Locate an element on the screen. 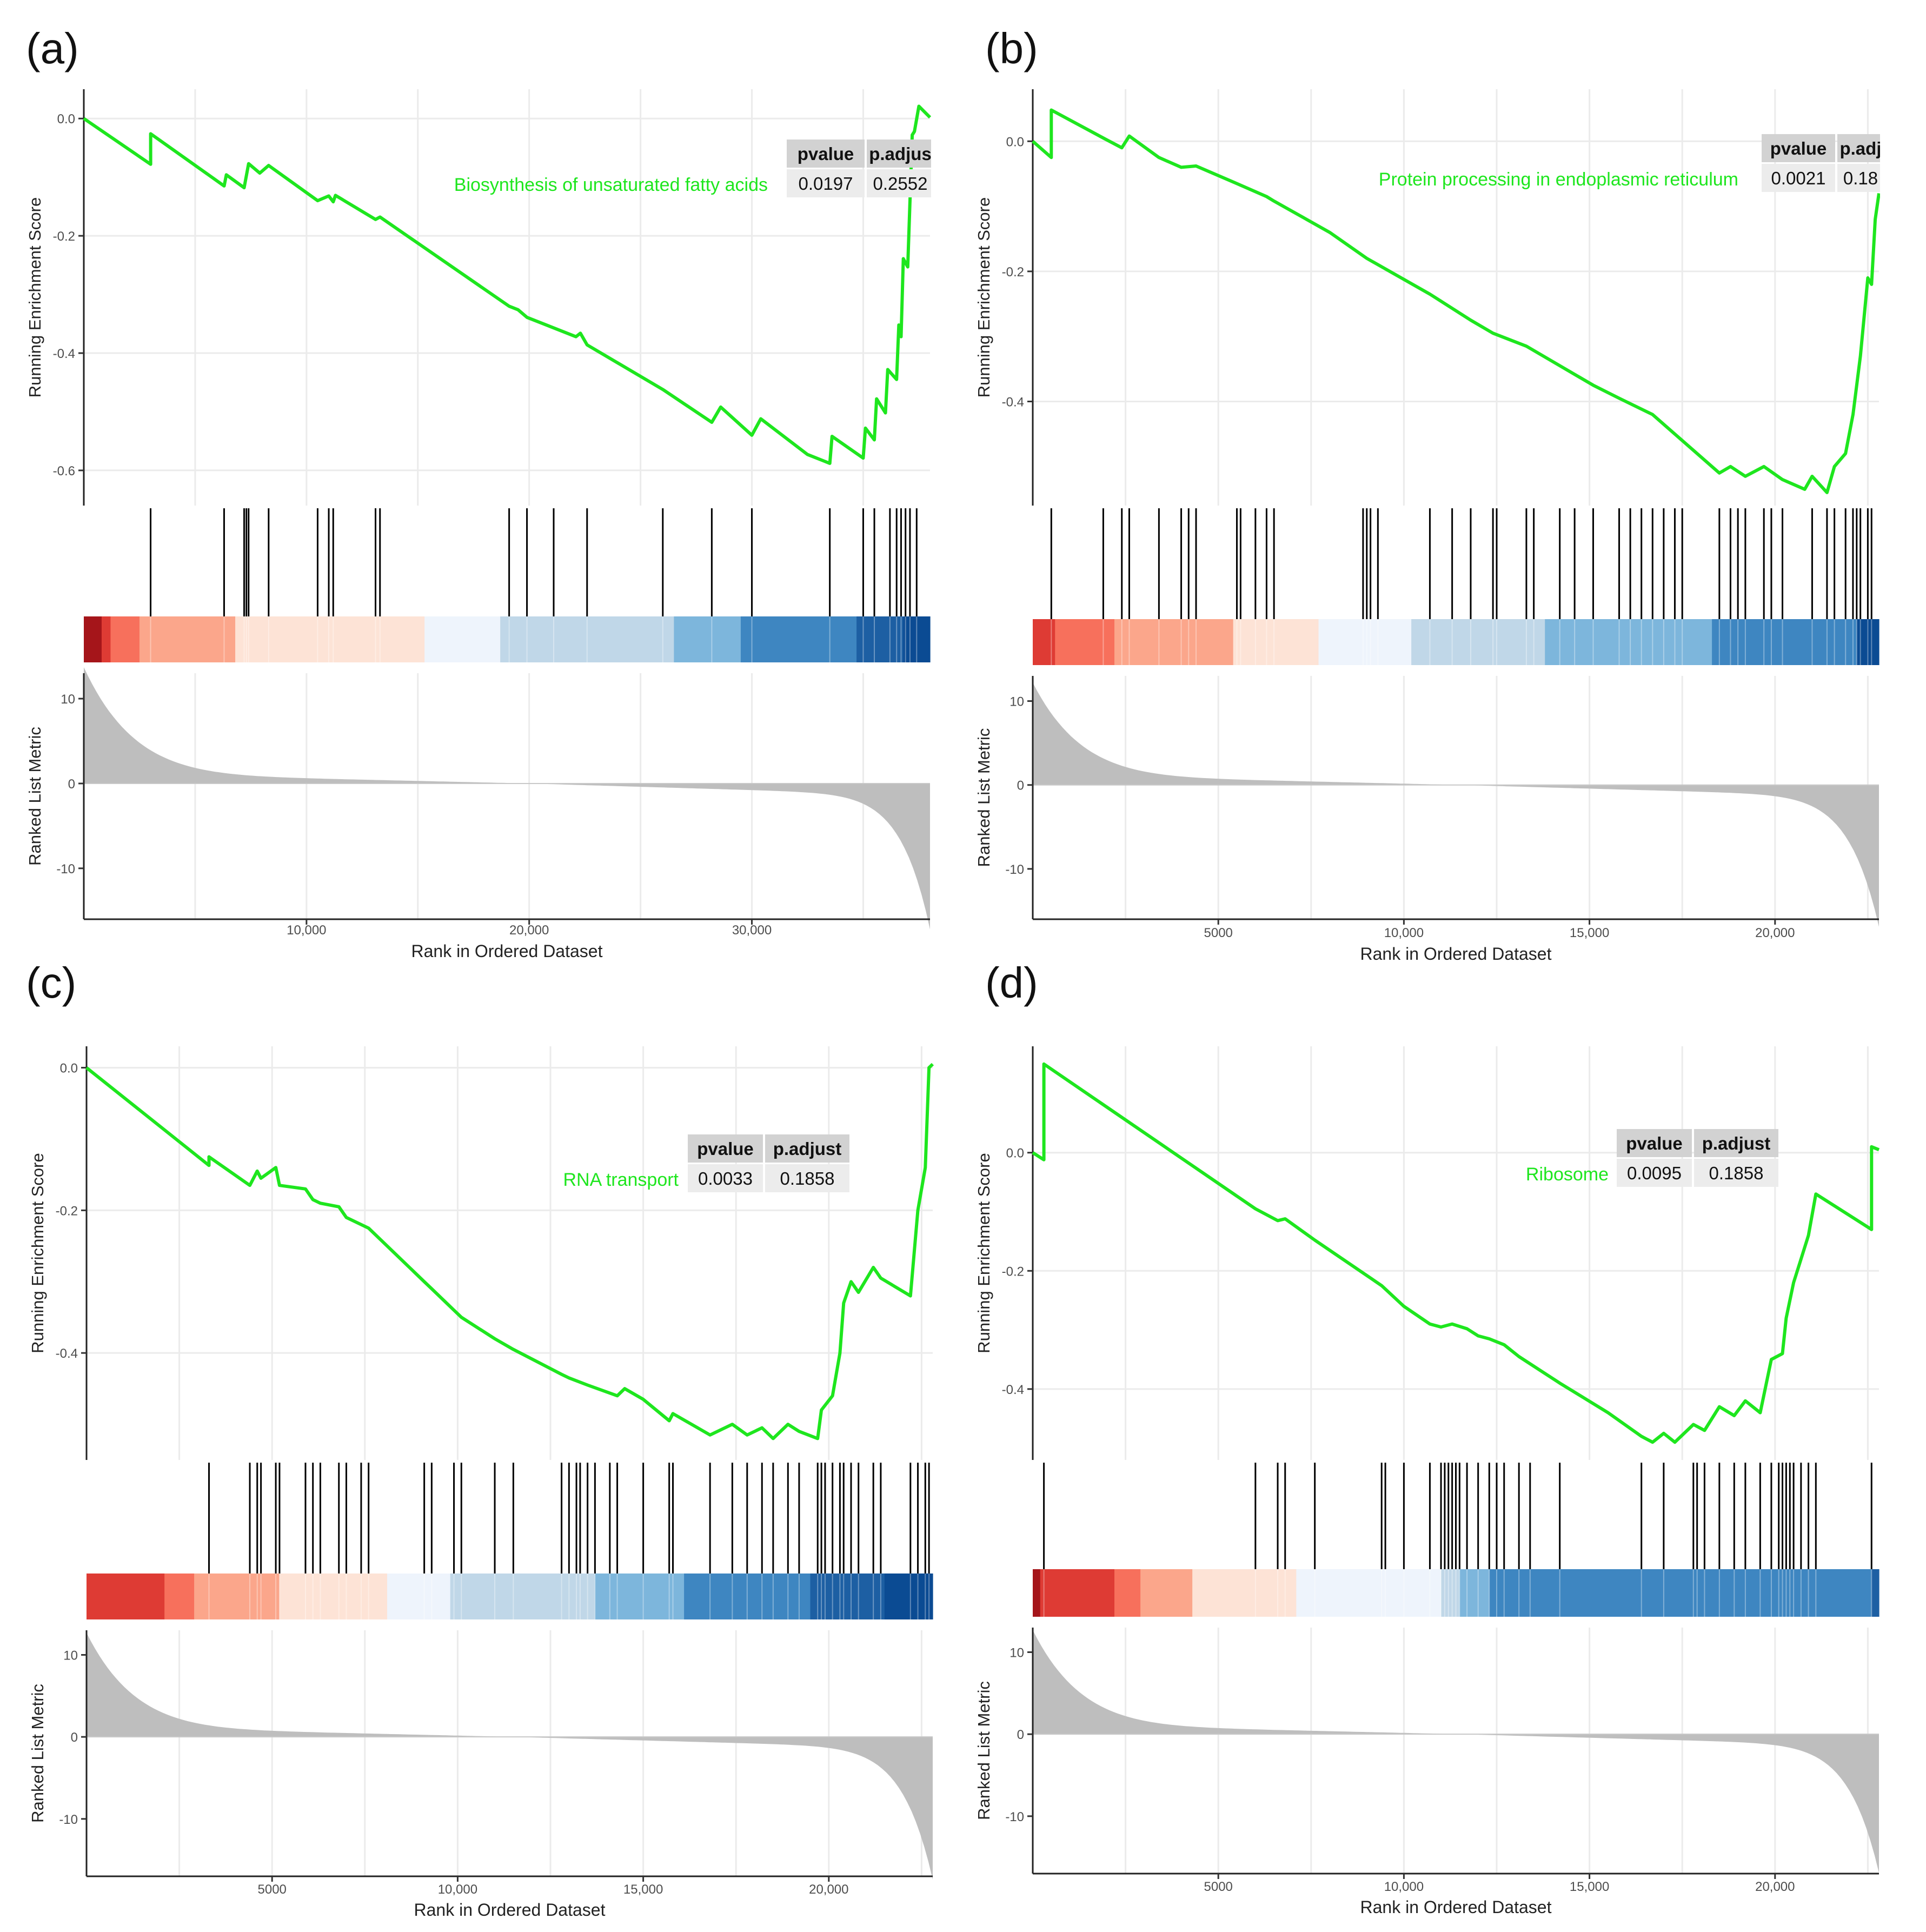 The height and width of the screenshot is (1932, 1926). es-y-tick-label: -0.2 is located at coordinates (1013, 272).